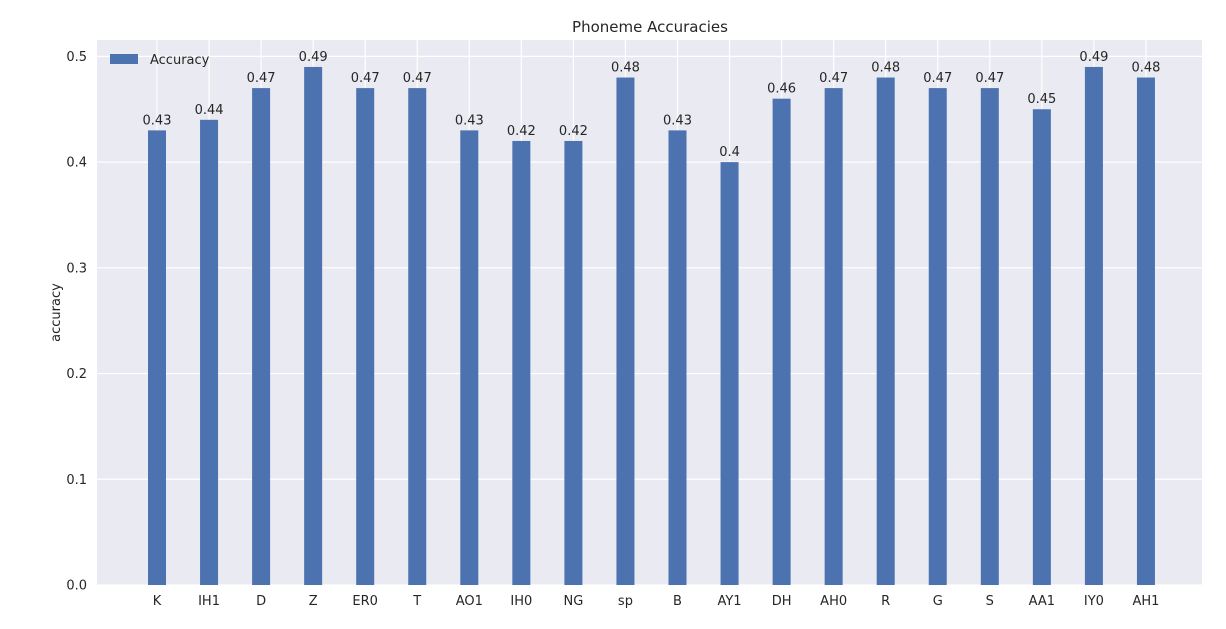  Describe the element at coordinates (365, 601) in the screenshot. I see `x-tick-label: ER0` at that location.